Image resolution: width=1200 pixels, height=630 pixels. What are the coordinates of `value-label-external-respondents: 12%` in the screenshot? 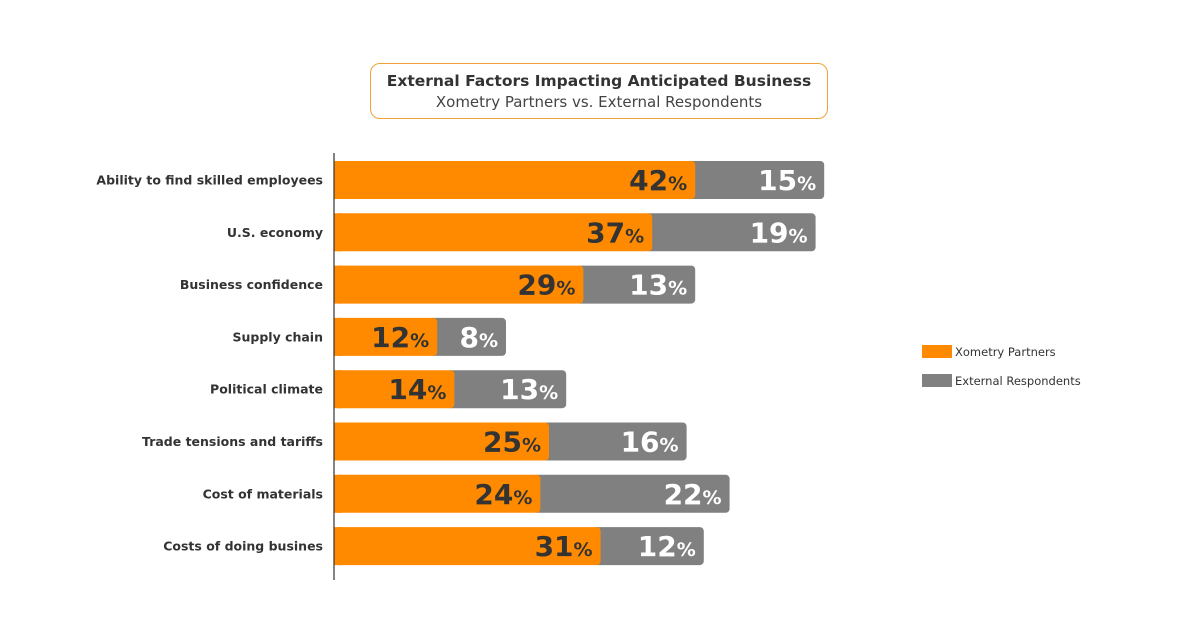 It's located at (667, 546).